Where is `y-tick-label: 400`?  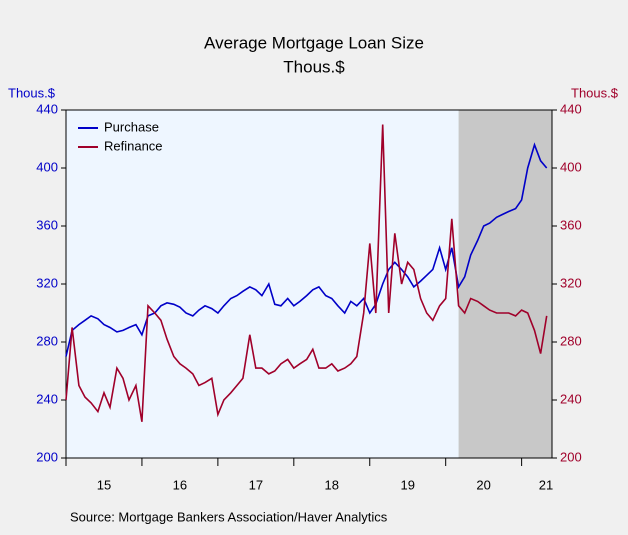 y-tick-label: 400 is located at coordinates (47, 166).